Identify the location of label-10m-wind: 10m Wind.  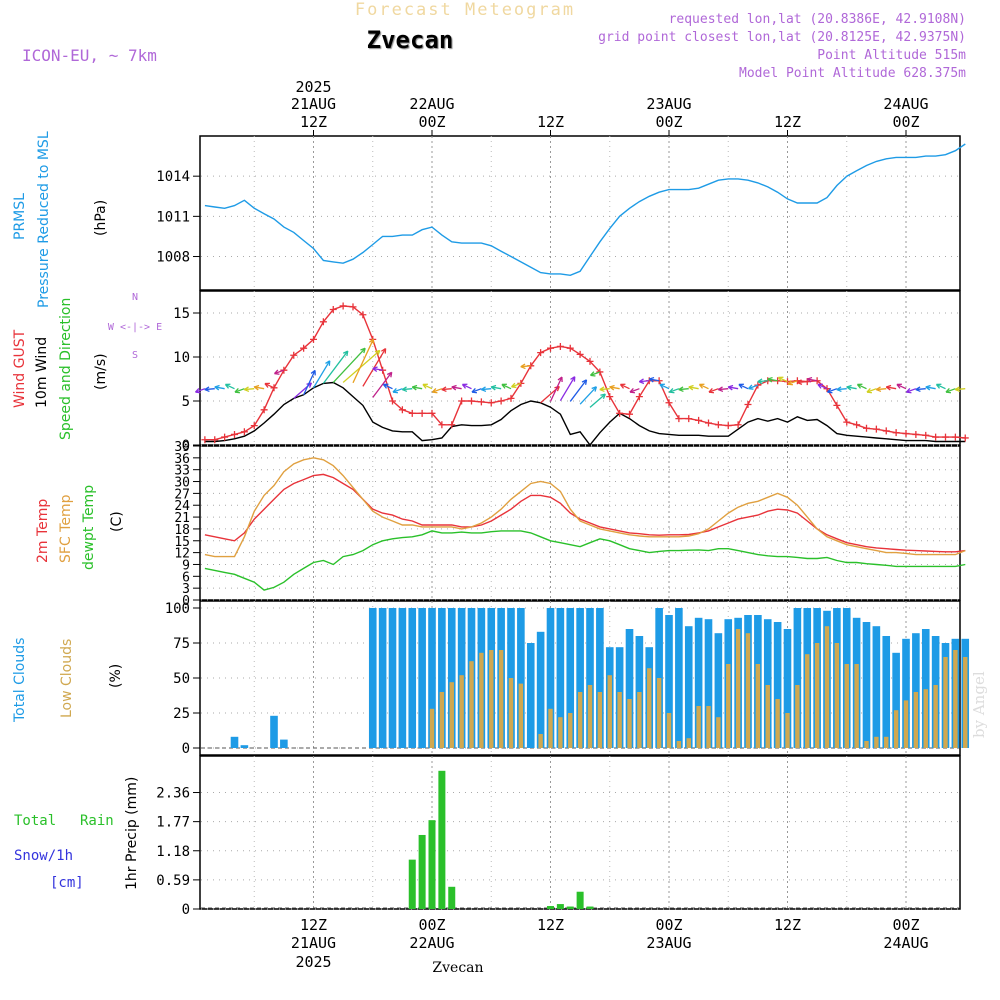
(42, 372).